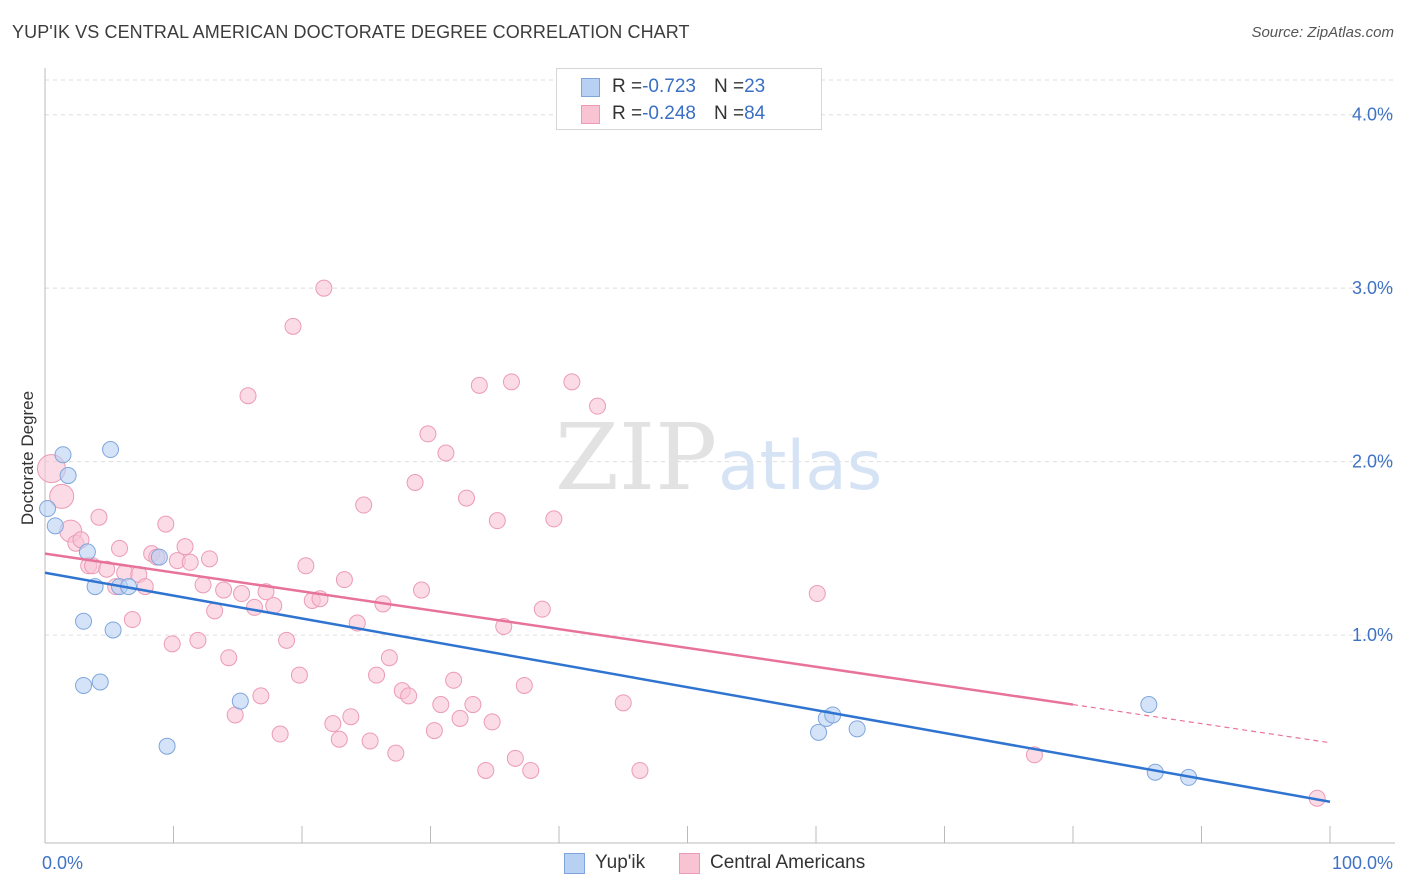 This screenshot has width=1406, height=892. What do you see at coordinates (669, 113) in the screenshot?
I see `r-value: -0.248` at bounding box center [669, 113].